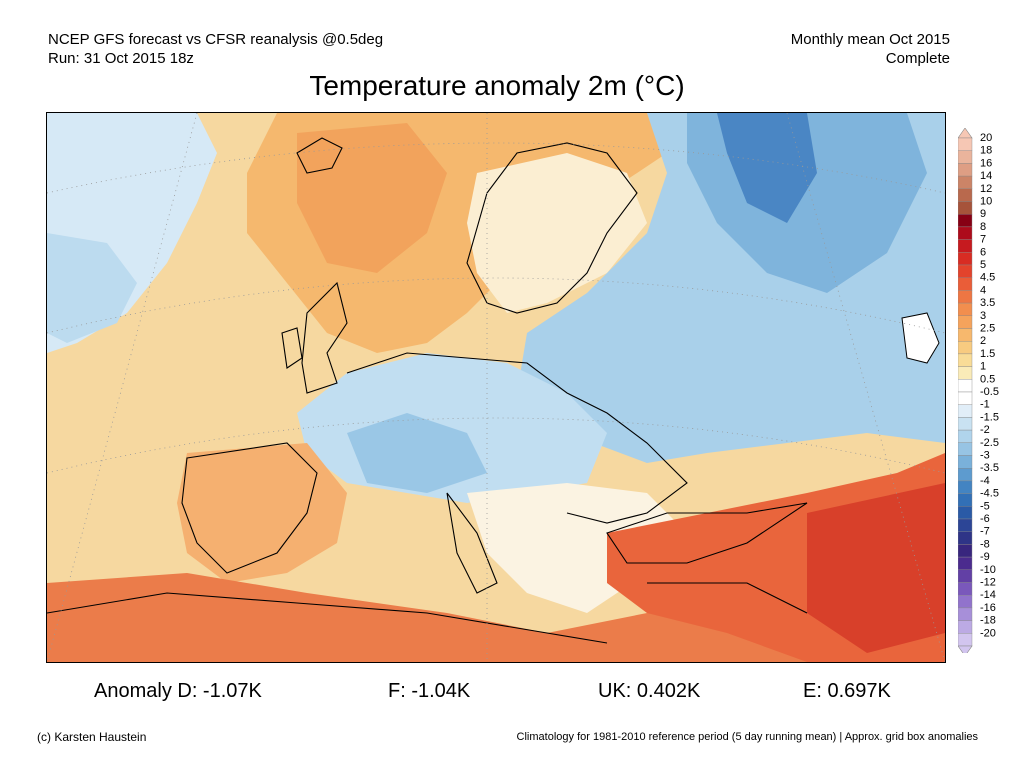 This screenshot has height=768, width=1024. Describe the element at coordinates (985, 456) in the screenshot. I see `colorbar-label: -3` at that location.